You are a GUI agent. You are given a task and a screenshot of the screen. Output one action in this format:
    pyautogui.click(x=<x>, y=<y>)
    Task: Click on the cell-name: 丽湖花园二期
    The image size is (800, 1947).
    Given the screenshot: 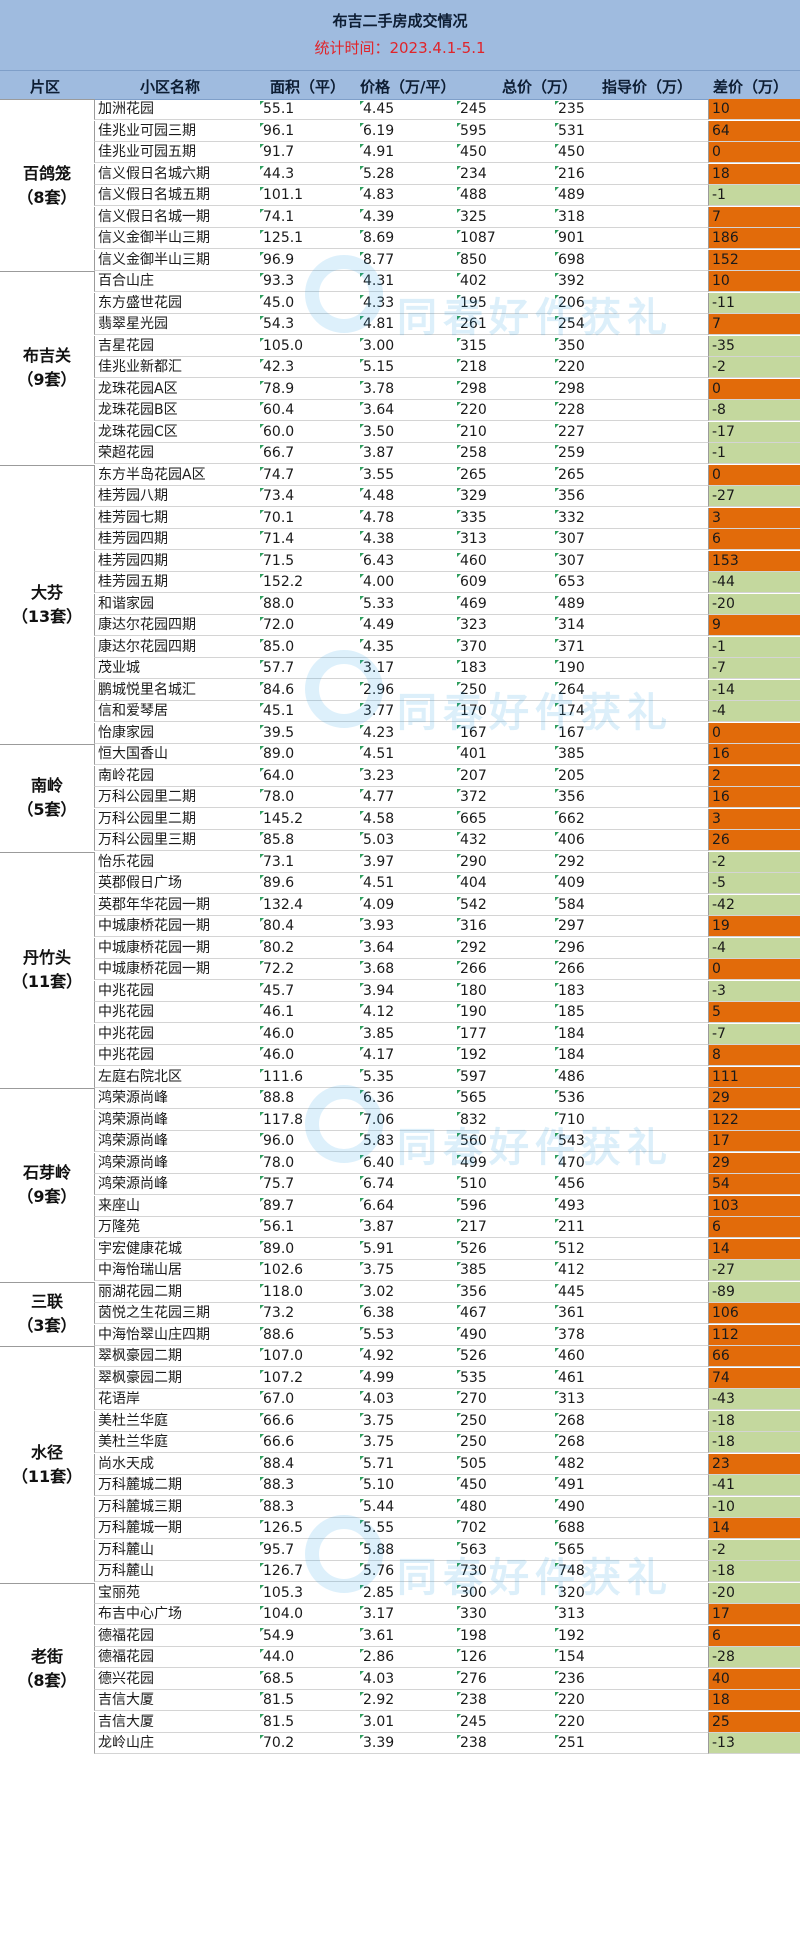 What is the action you would take?
    pyautogui.click(x=177, y=1292)
    